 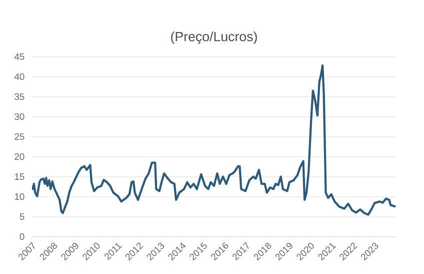 I want to click on y-tick-label: 35, so click(x=19, y=96).